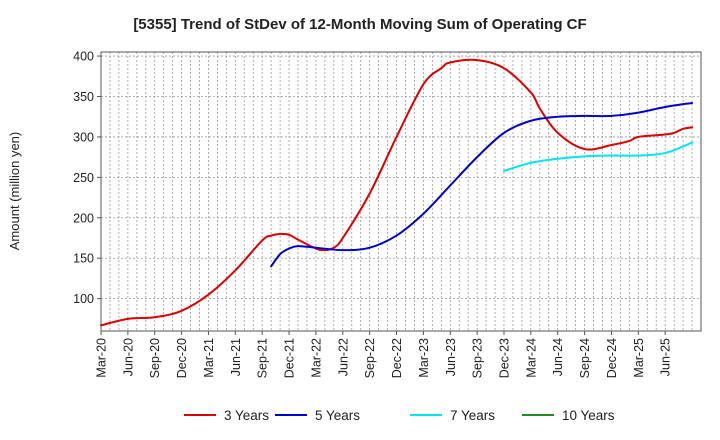 Image resolution: width=720 pixels, height=440 pixels. Describe the element at coordinates (451, 357) in the screenshot. I see `x-tick-label: Jun-23` at that location.